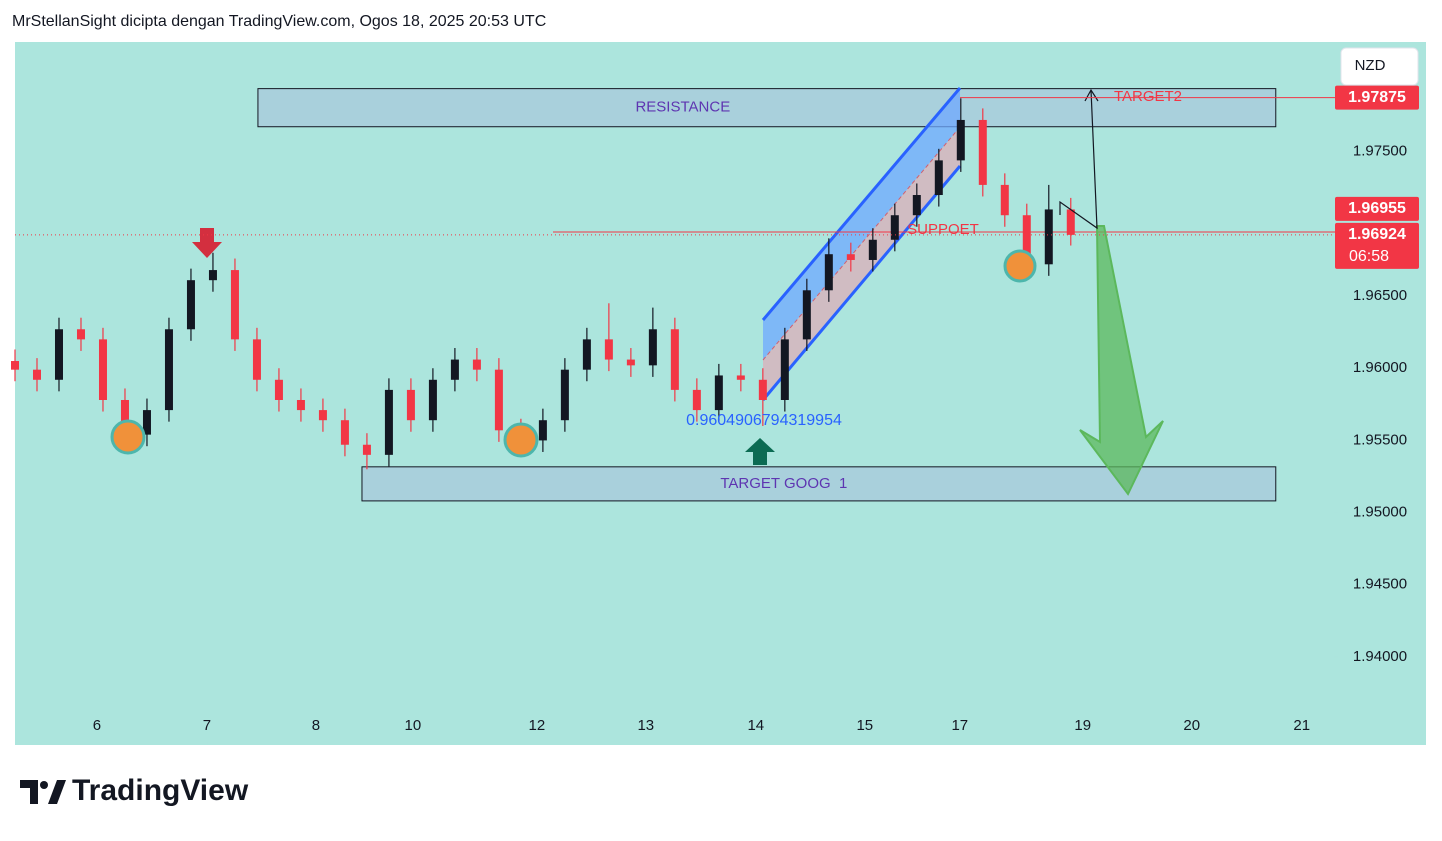  What do you see at coordinates (1078, 159) in the screenshot?
I see `path-arrow` at bounding box center [1078, 159].